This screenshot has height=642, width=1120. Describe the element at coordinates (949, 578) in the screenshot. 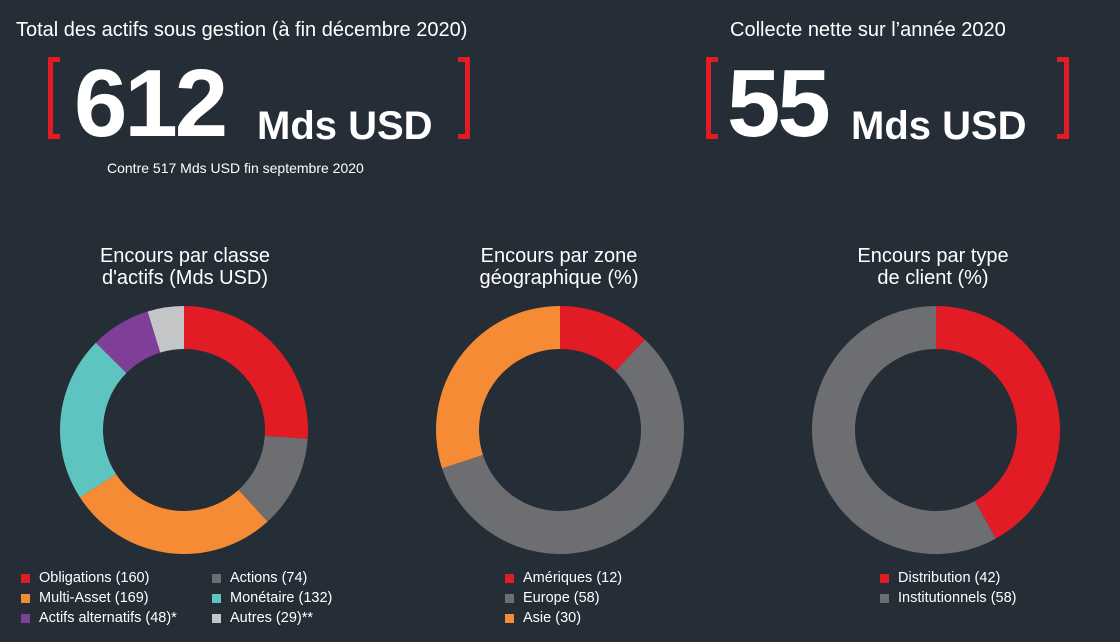

I see `legend-label: Distribution (42)` at that location.